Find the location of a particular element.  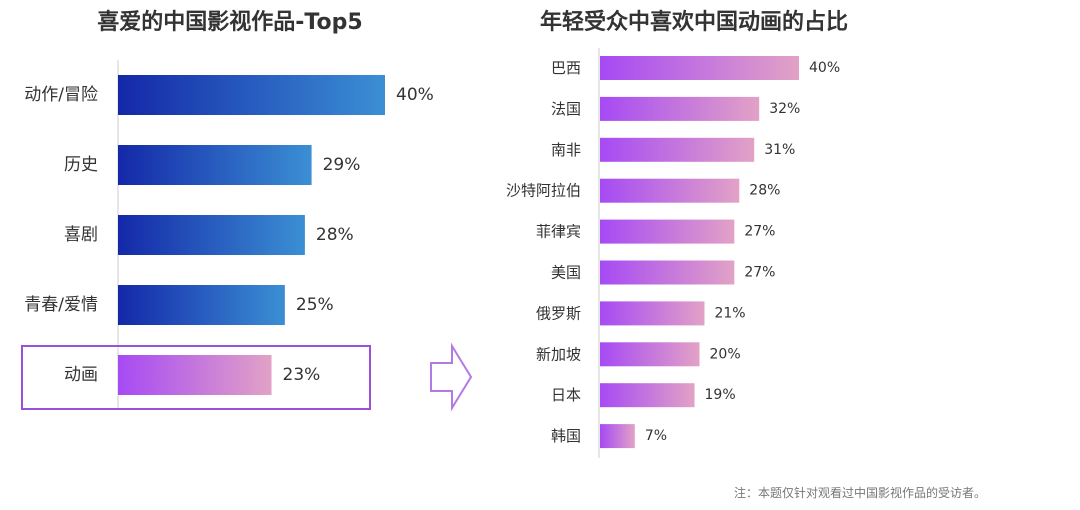

value-label: 7% is located at coordinates (656, 436).